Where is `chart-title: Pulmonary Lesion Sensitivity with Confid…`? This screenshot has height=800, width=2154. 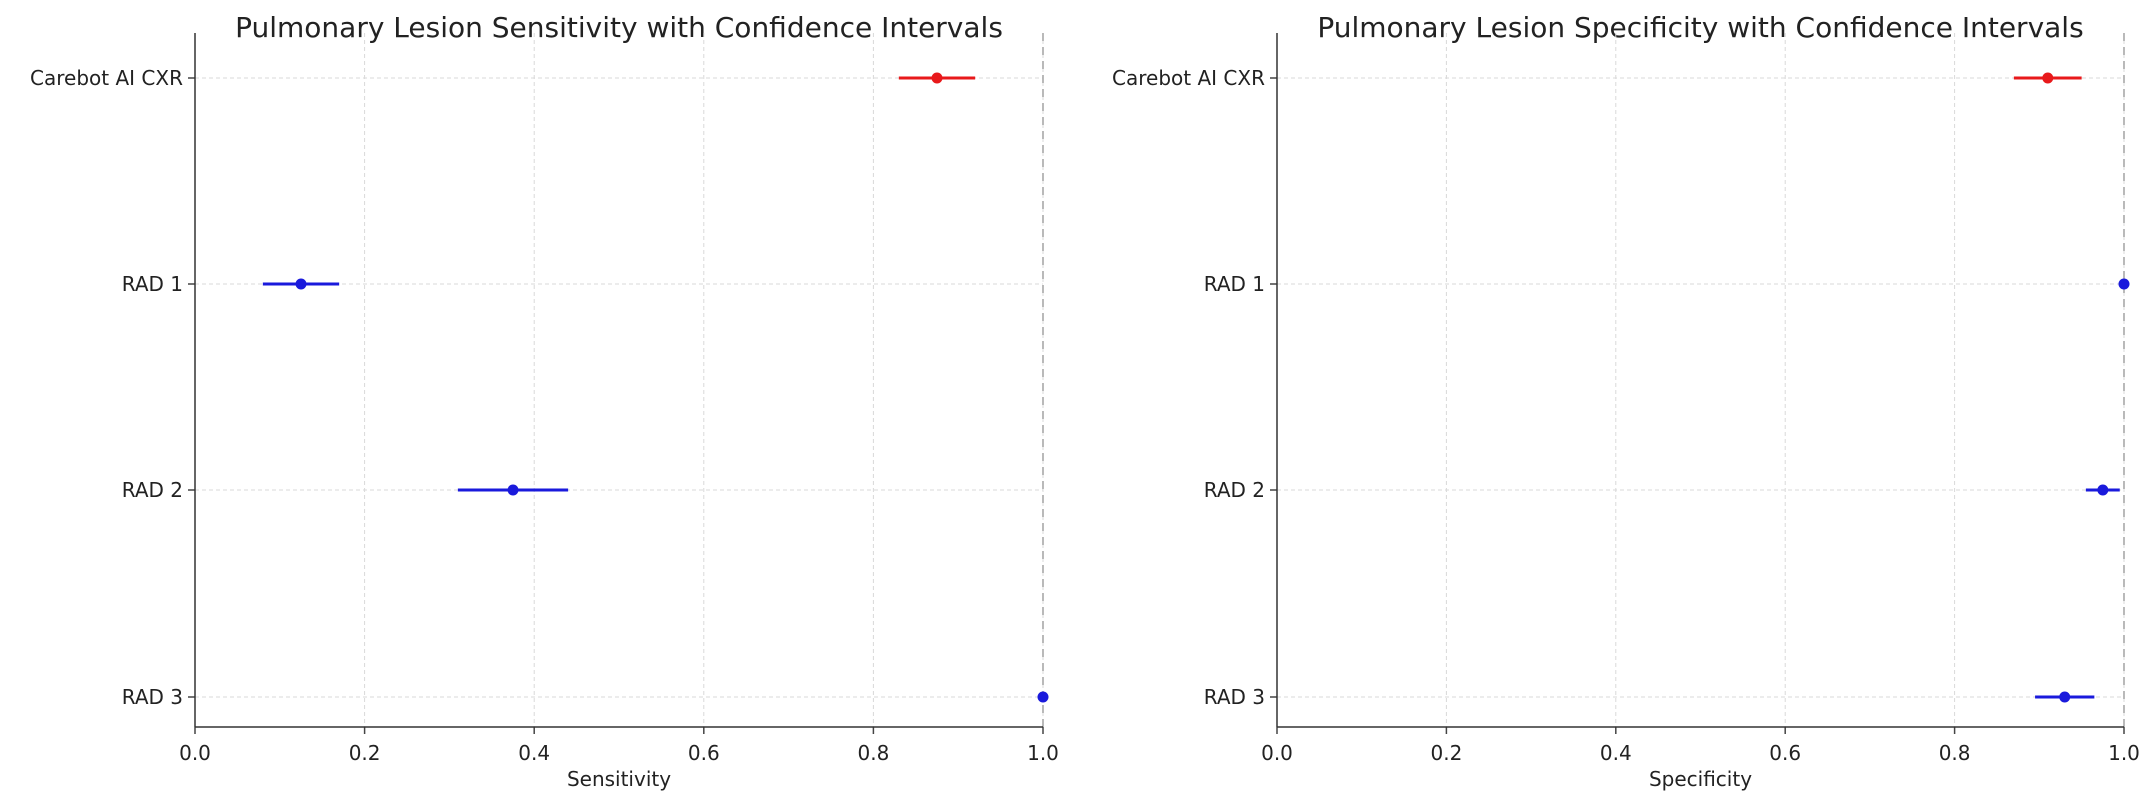 chart-title: Pulmonary Lesion Sensitivity with Confid… is located at coordinates (619, 27).